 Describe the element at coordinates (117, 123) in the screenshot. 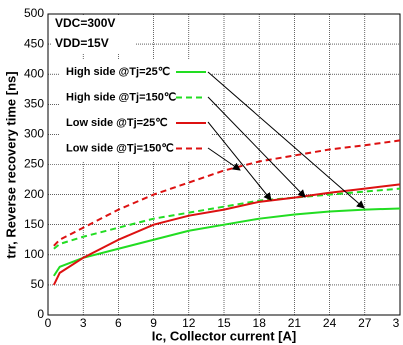

I see `legend-label: Low side @Tj=25℃` at that location.